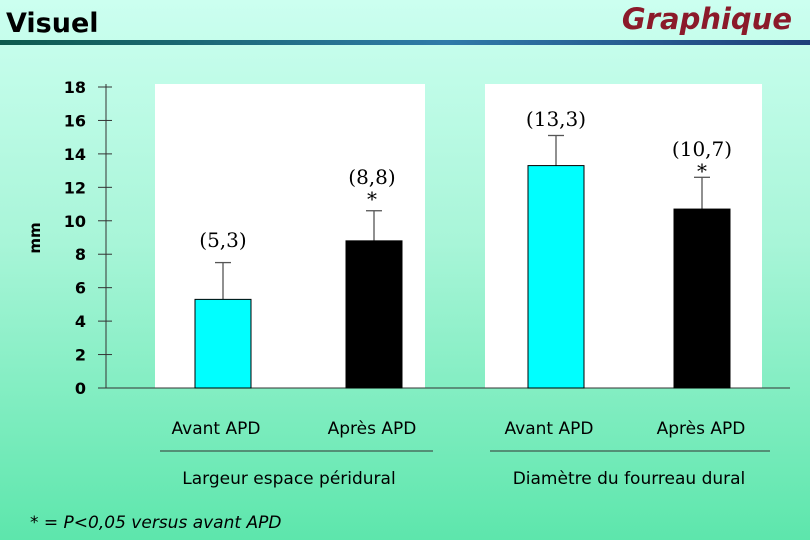 The width and height of the screenshot is (810, 540). What do you see at coordinates (75, 221) in the screenshot?
I see `y-tick-label: 10` at bounding box center [75, 221].